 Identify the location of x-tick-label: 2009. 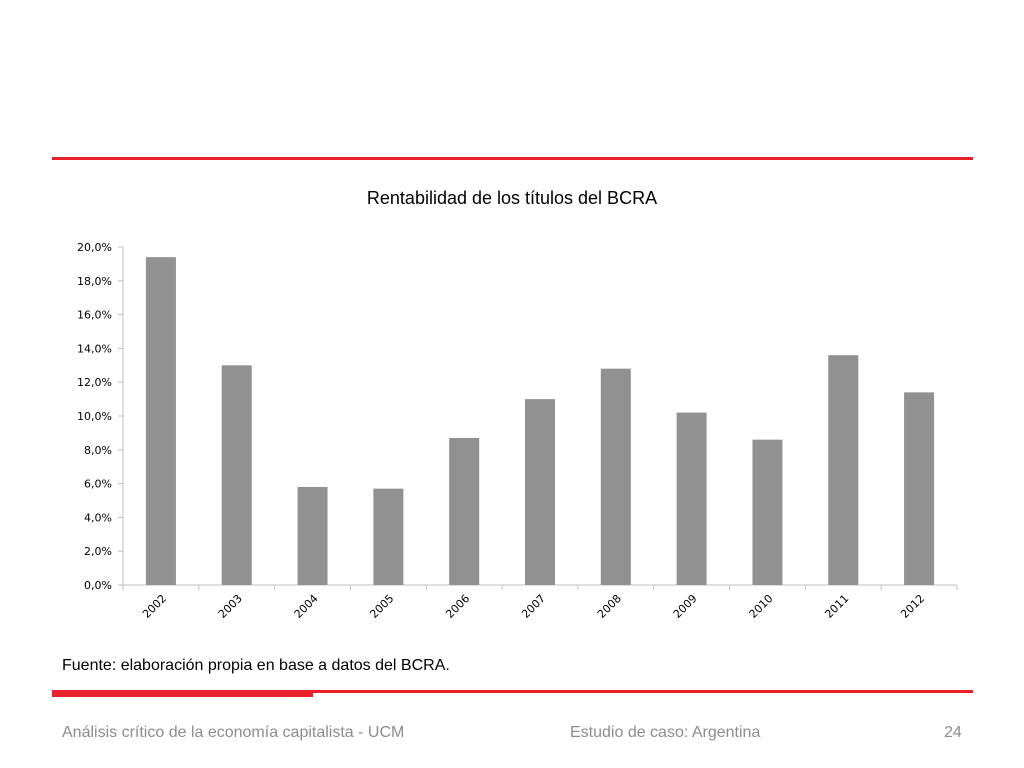
(685, 606).